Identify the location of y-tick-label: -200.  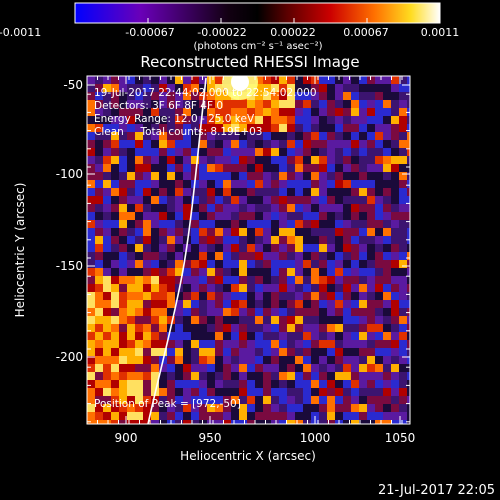
(69, 357).